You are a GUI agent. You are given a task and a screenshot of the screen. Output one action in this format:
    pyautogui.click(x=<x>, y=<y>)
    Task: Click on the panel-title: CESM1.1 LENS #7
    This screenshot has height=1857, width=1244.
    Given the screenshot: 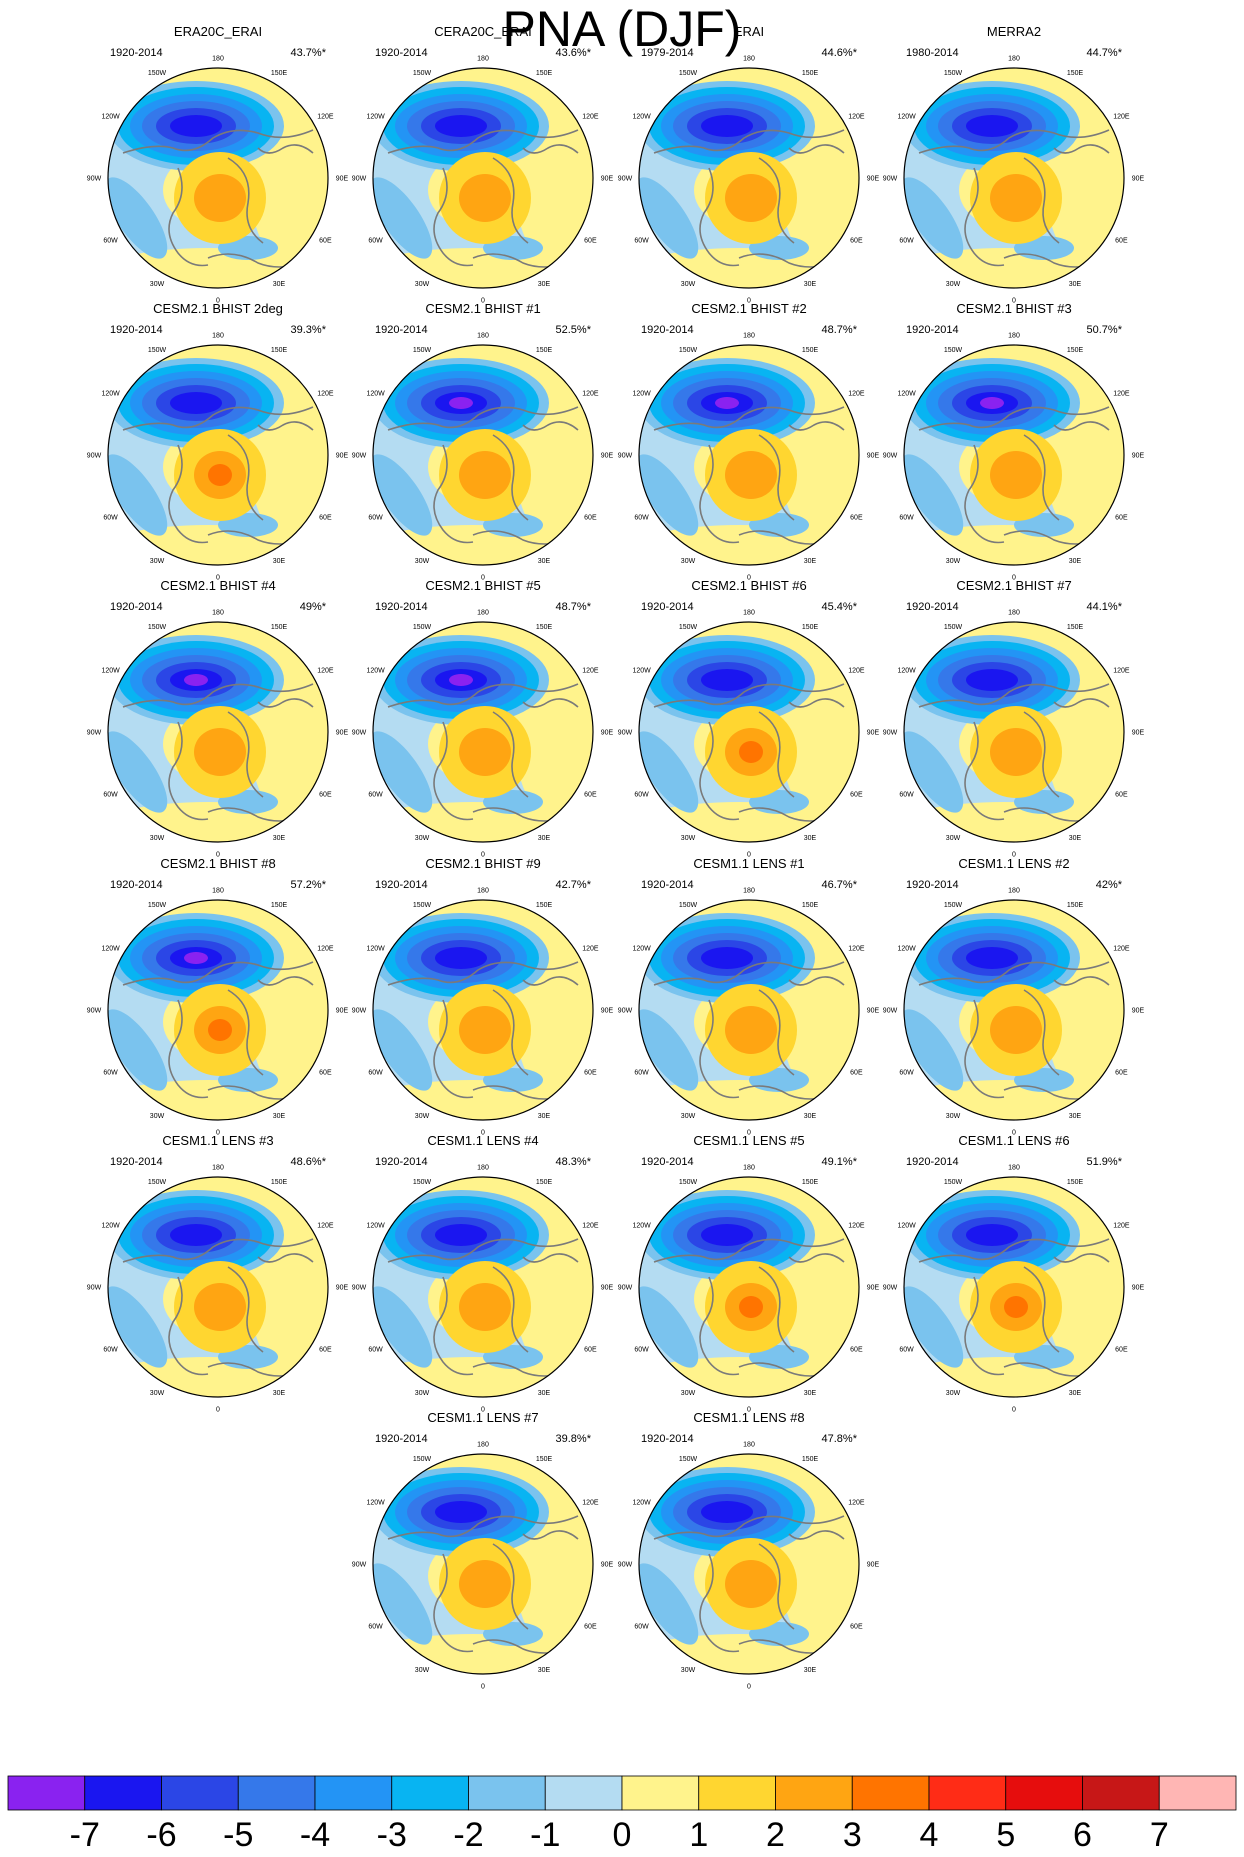 What is the action you would take?
    pyautogui.click(x=482, y=1417)
    